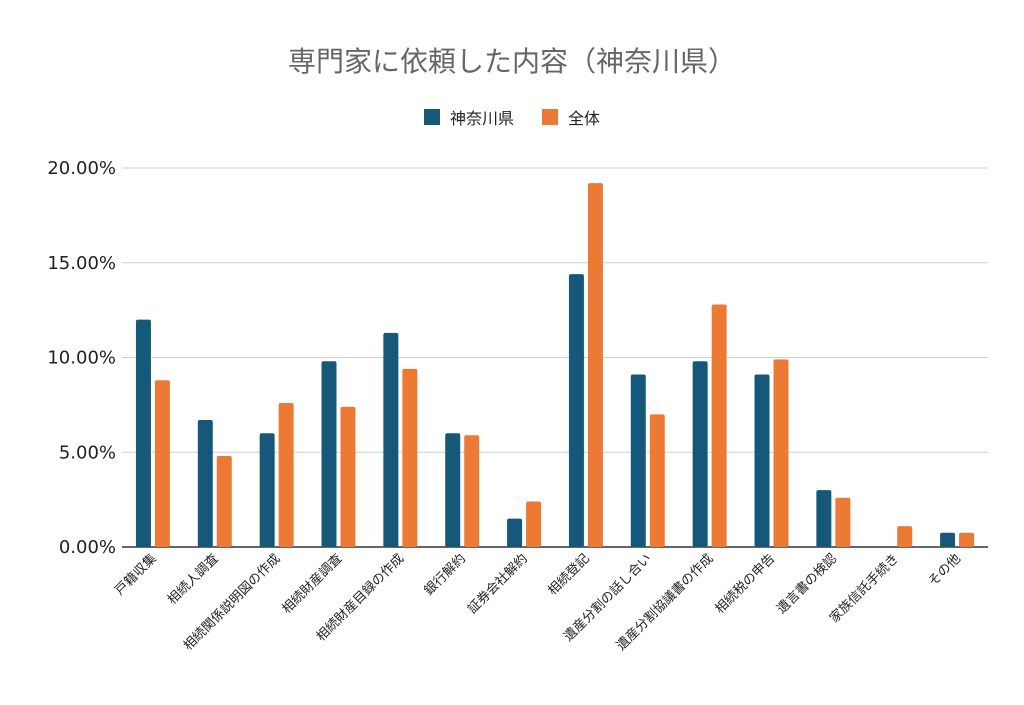  I want to click on y-tick-label: 10.00%, so click(81, 358).